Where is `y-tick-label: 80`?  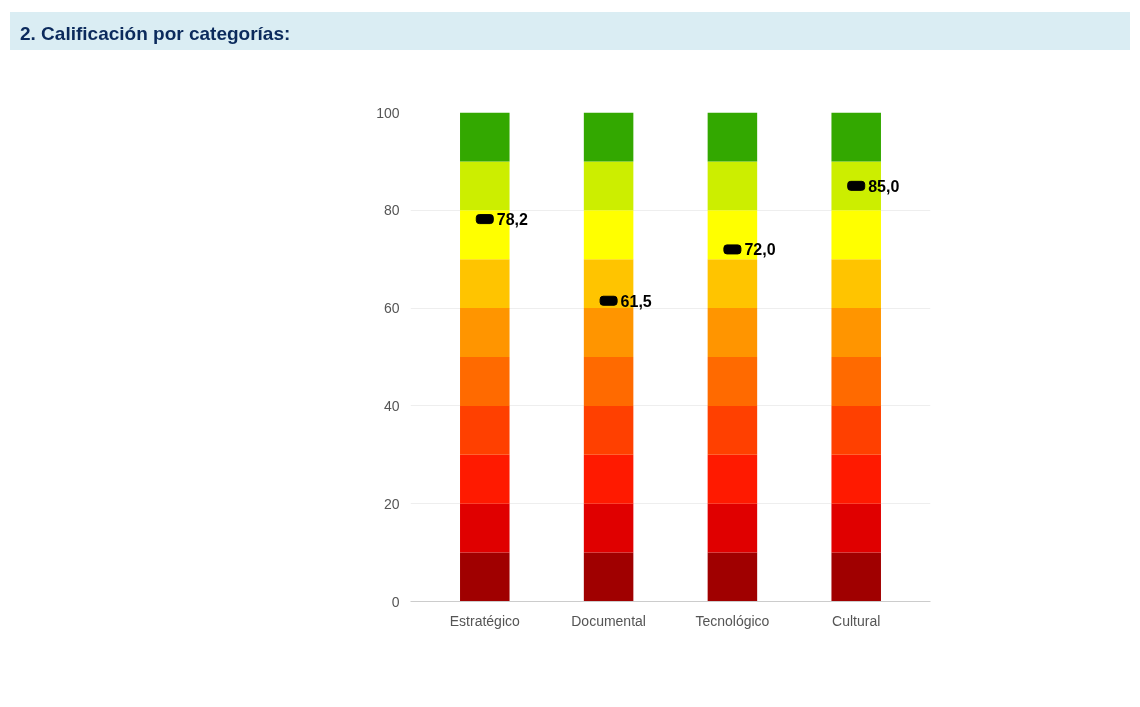 y-tick-label: 80 is located at coordinates (391, 210).